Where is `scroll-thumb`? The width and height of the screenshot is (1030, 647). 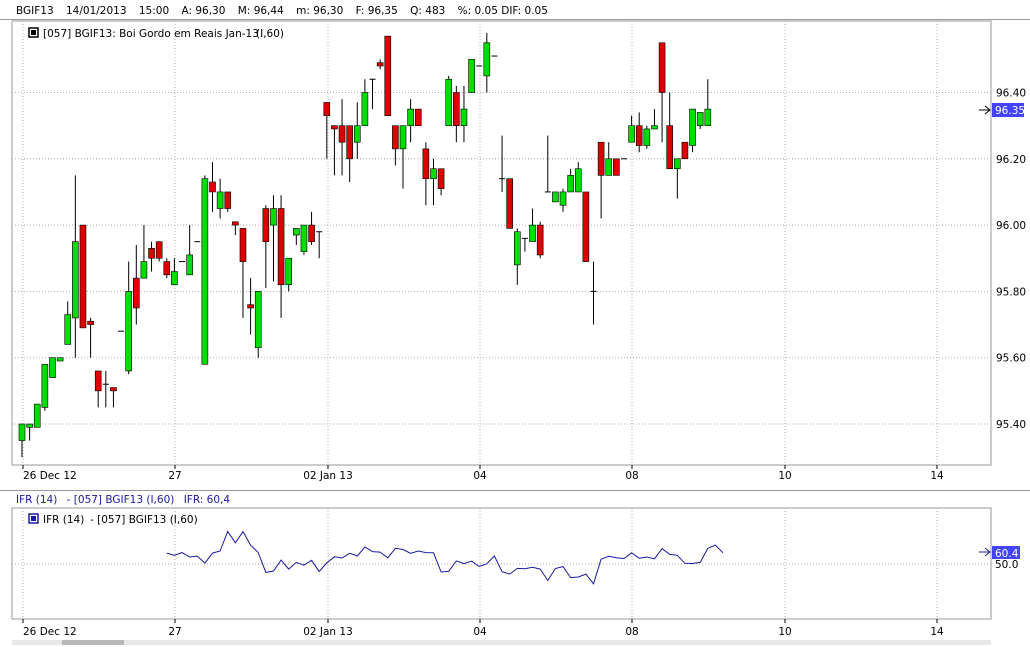 scroll-thumb is located at coordinates (93, 642).